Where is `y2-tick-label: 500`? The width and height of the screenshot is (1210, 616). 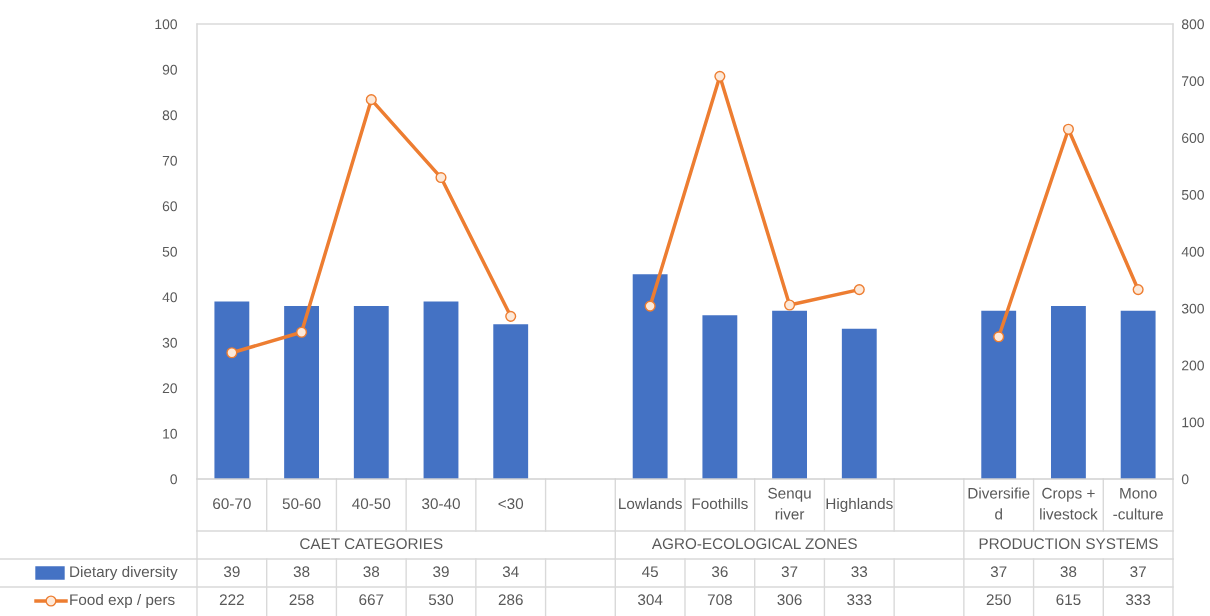 y2-tick-label: 500 is located at coordinates (1192, 194).